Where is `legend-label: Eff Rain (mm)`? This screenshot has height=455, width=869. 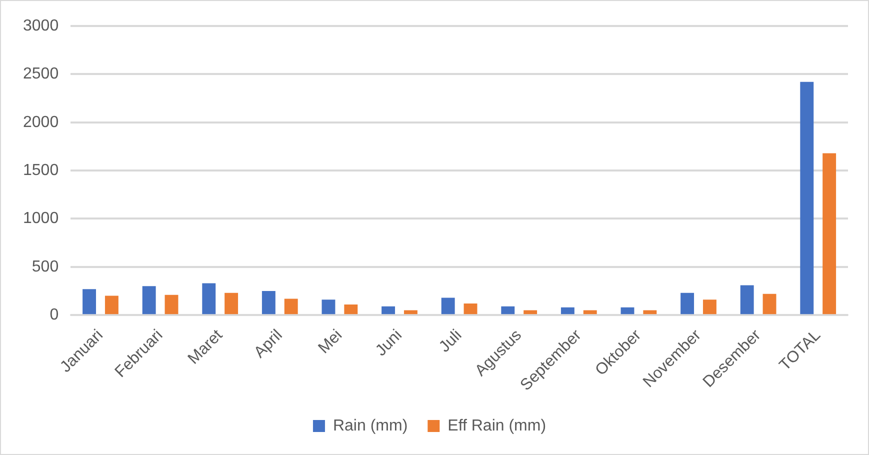 legend-label: Eff Rain (mm) is located at coordinates (497, 425).